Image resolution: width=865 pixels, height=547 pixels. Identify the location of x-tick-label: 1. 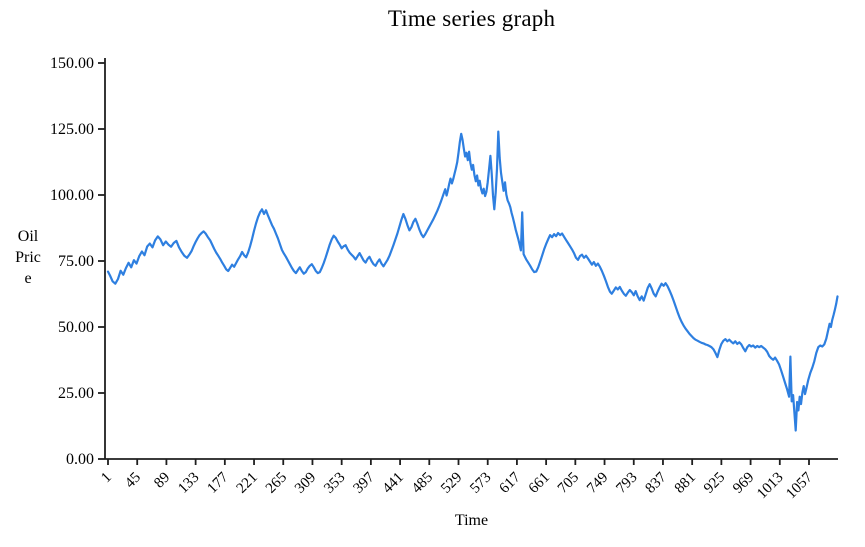
(106, 478).